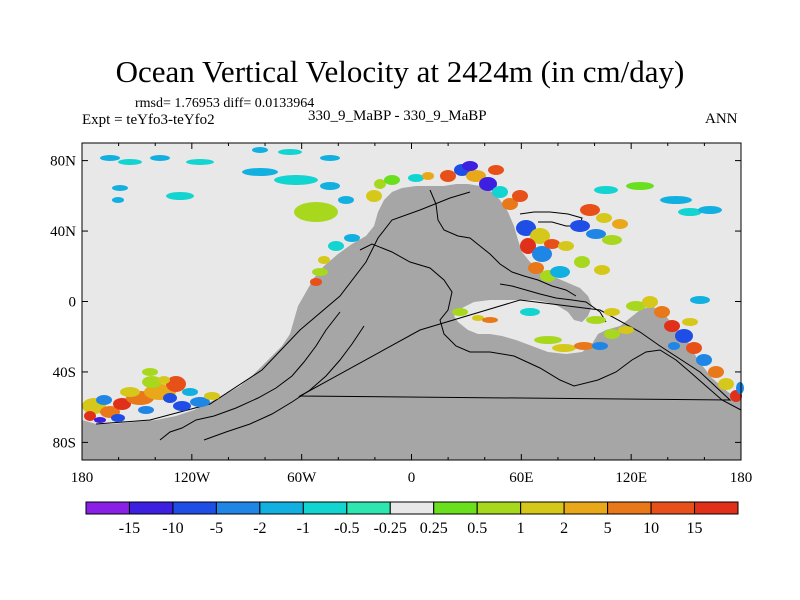 The width and height of the screenshot is (800, 600). I want to click on coastline-outline-south, so click(550, 327).